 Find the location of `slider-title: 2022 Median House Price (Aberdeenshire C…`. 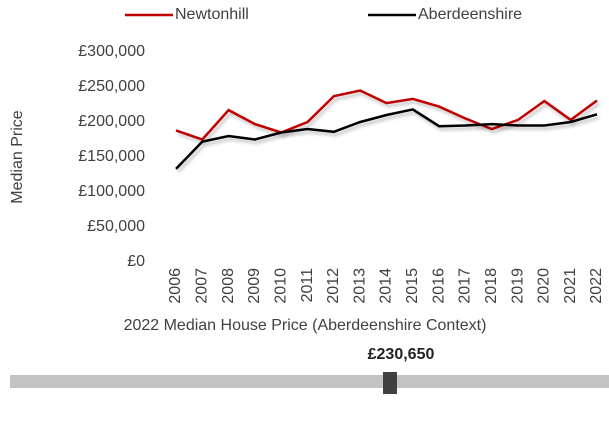

slider-title: 2022 Median House Price (Aberdeenshire C… is located at coordinates (305, 325).